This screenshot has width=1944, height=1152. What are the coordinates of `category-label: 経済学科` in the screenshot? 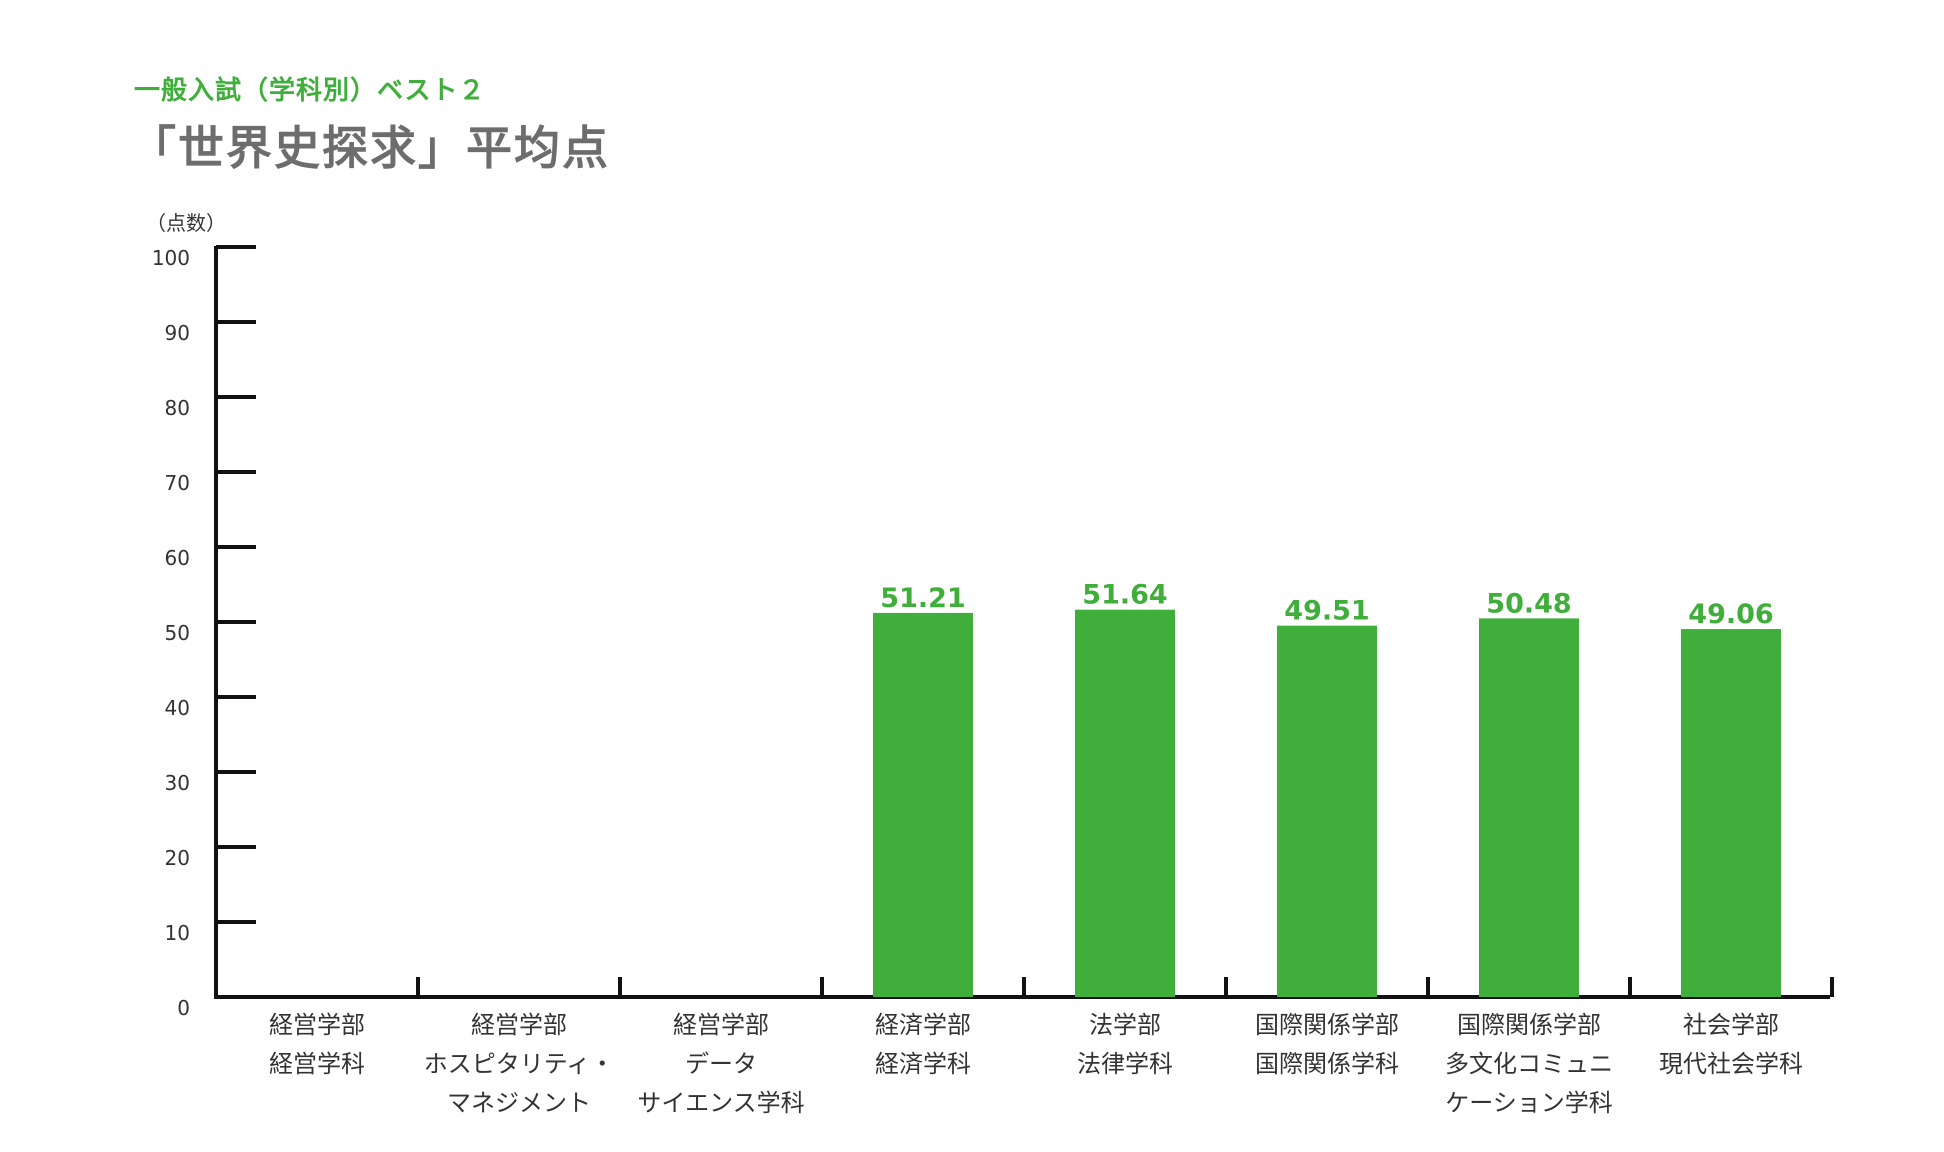 It's located at (923, 1064).